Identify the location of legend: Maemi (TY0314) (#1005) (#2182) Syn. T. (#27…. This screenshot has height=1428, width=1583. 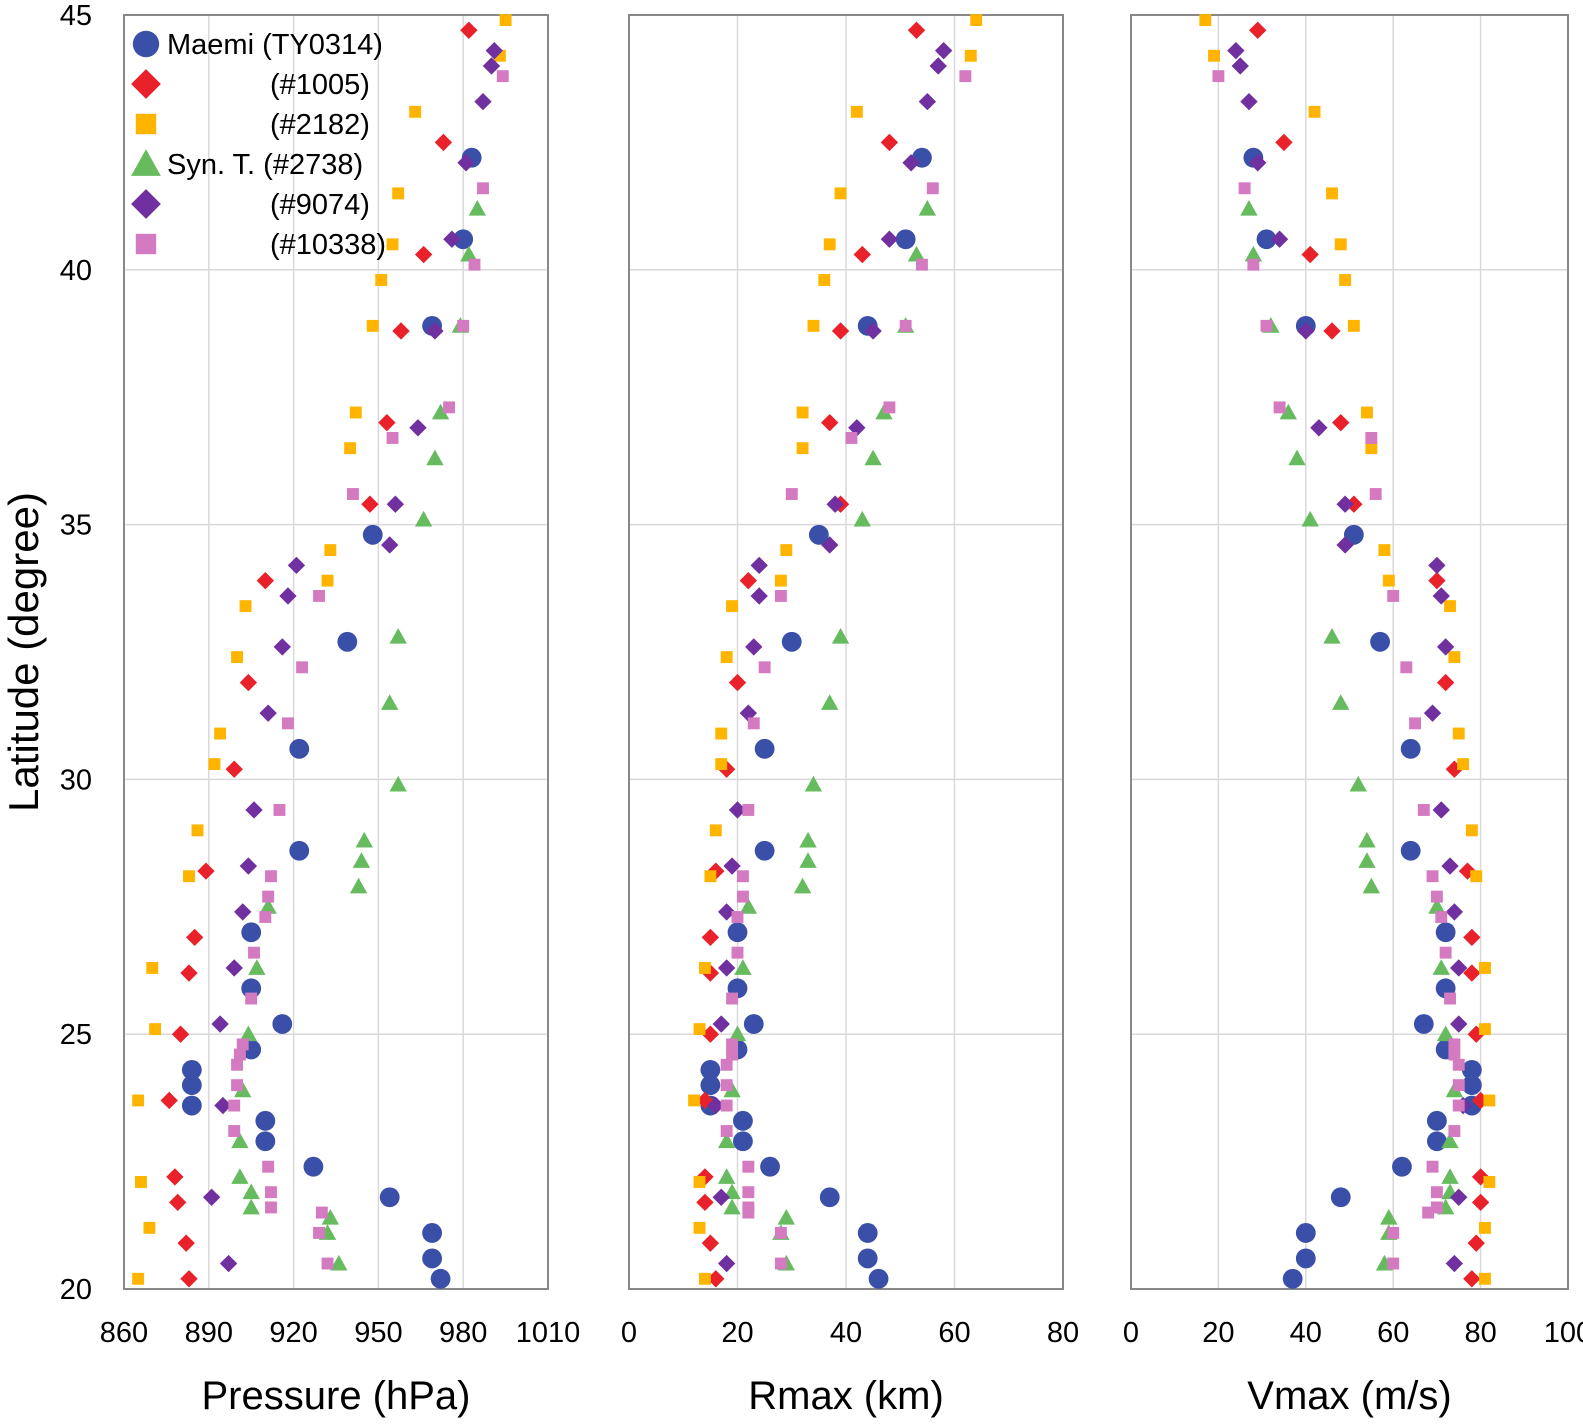
(258, 145).